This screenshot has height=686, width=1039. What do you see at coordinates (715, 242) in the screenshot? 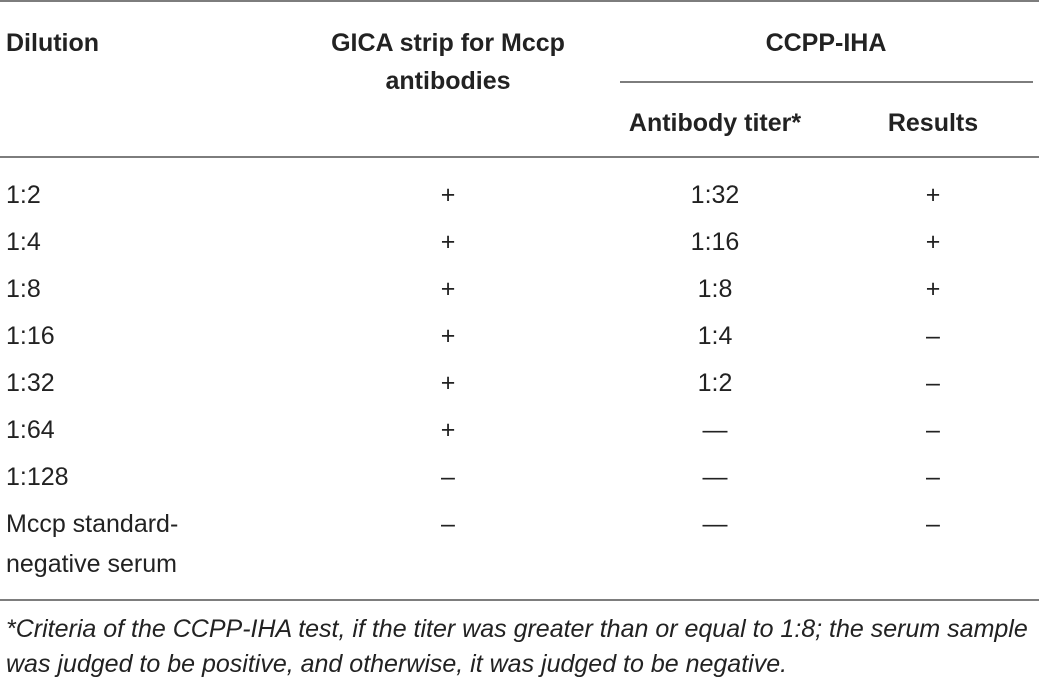
I see `cell-titer: 1:16` at bounding box center [715, 242].